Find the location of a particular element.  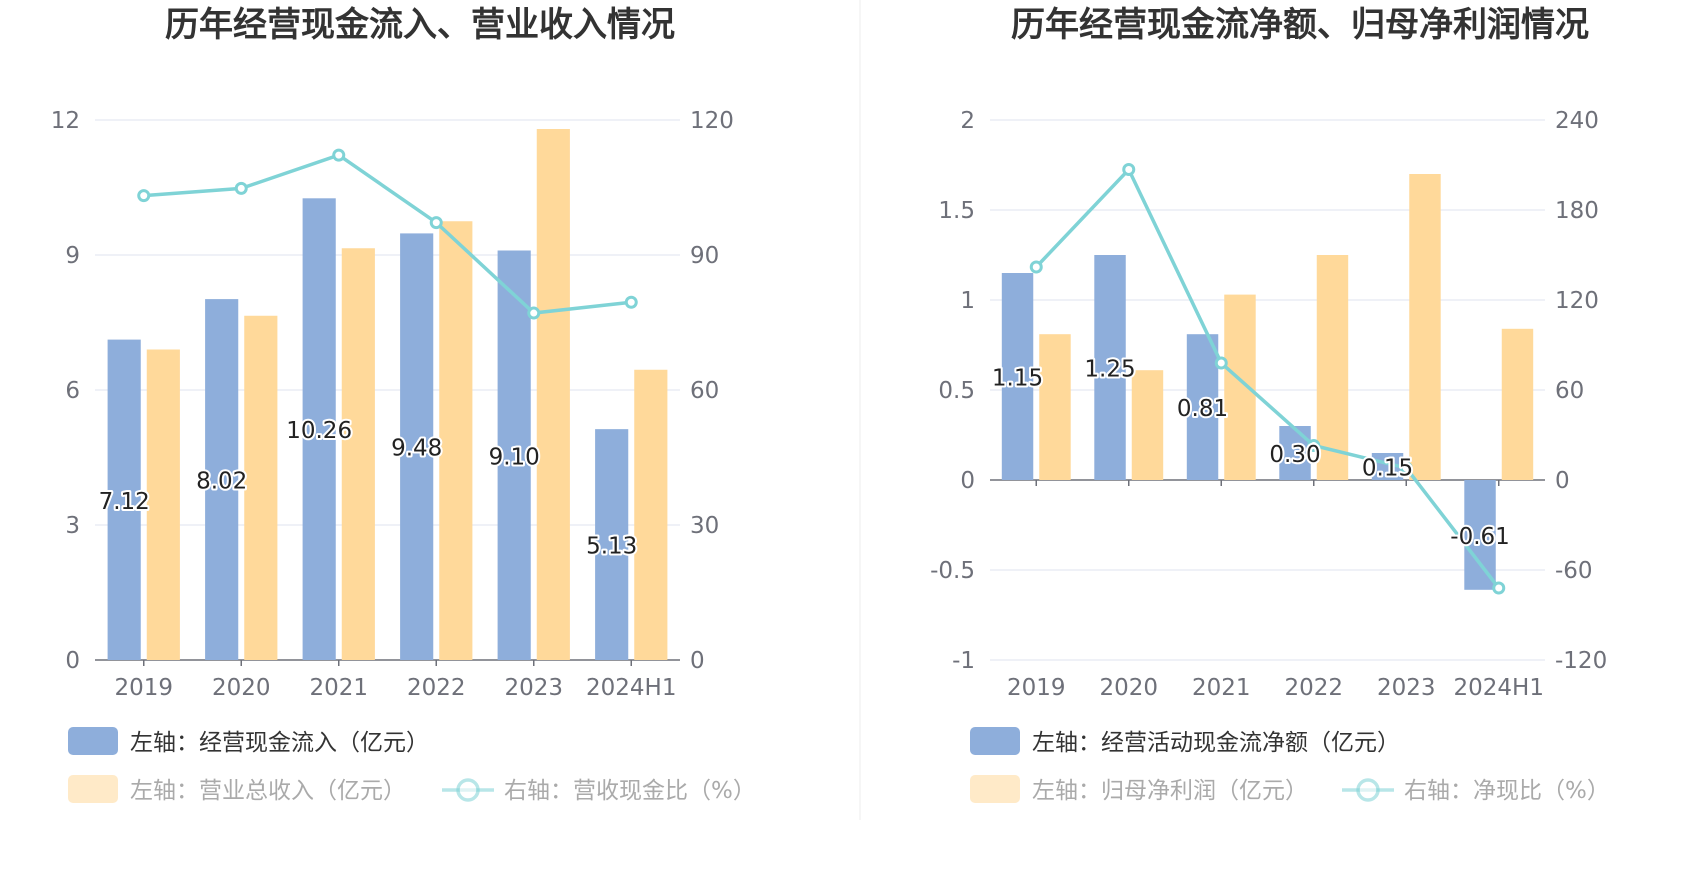

bar-data-label: -0.61 is located at coordinates (1480, 537).